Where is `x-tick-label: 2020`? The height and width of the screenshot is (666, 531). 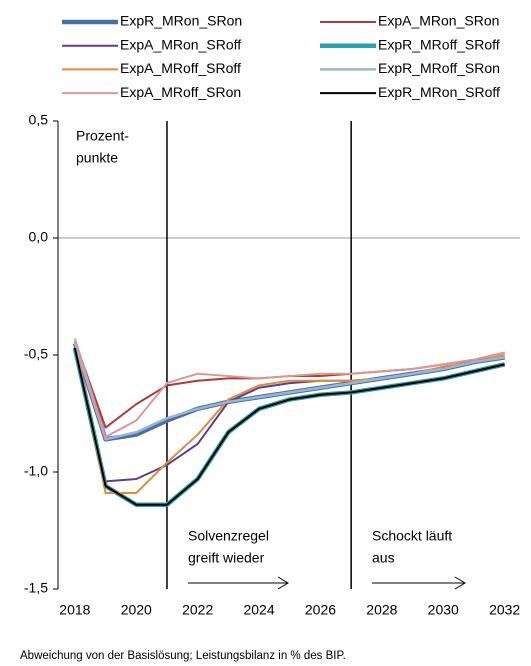 x-tick-label: 2020 is located at coordinates (136, 610).